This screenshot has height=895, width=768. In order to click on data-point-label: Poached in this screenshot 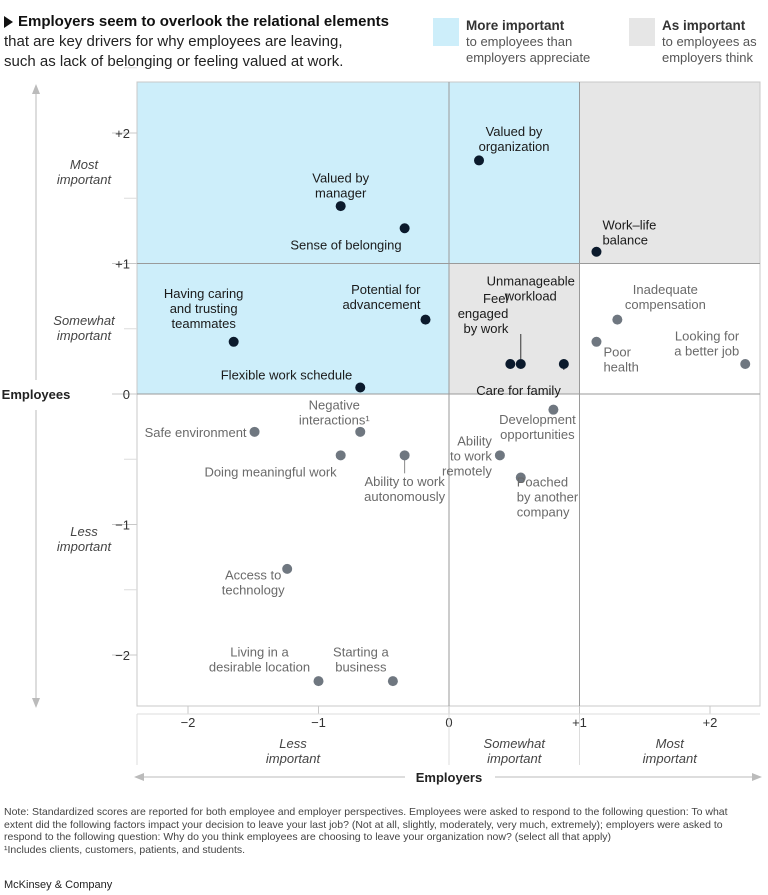, I will do `click(542, 482)`.